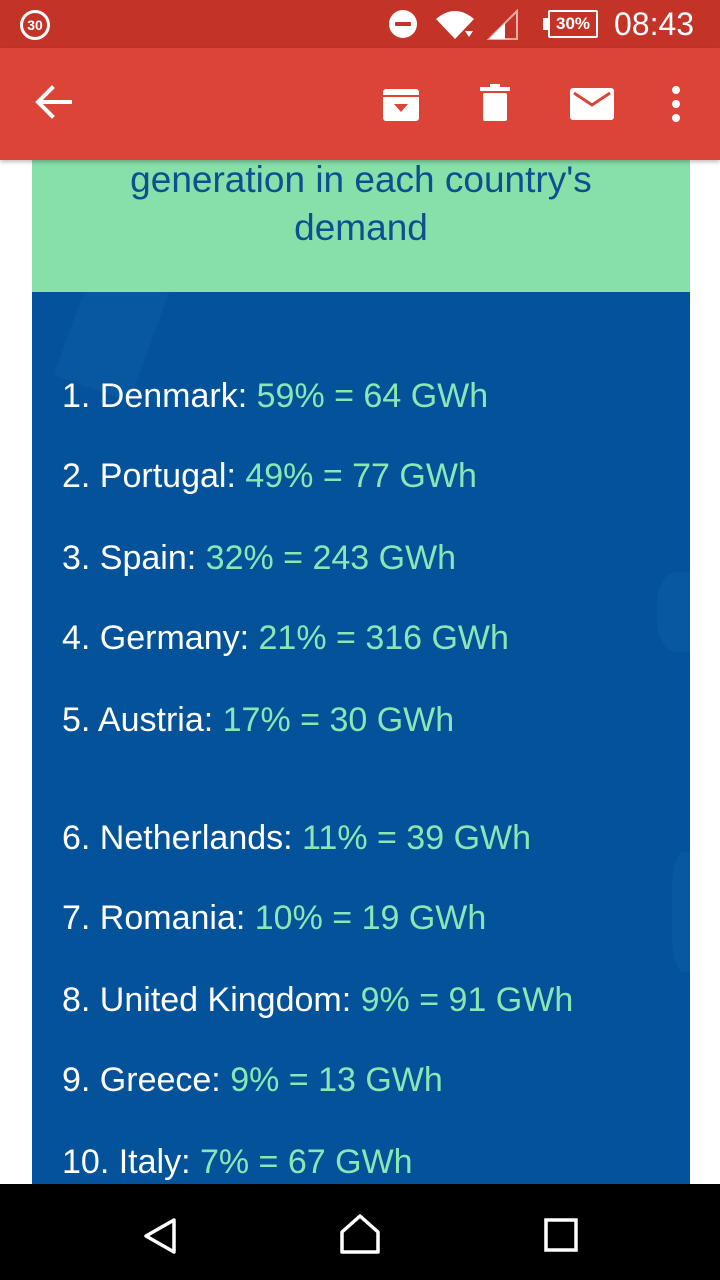 This screenshot has height=1280, width=720. Describe the element at coordinates (361, 476) in the screenshot. I see `share-value: 49% = 77 GWh` at that location.